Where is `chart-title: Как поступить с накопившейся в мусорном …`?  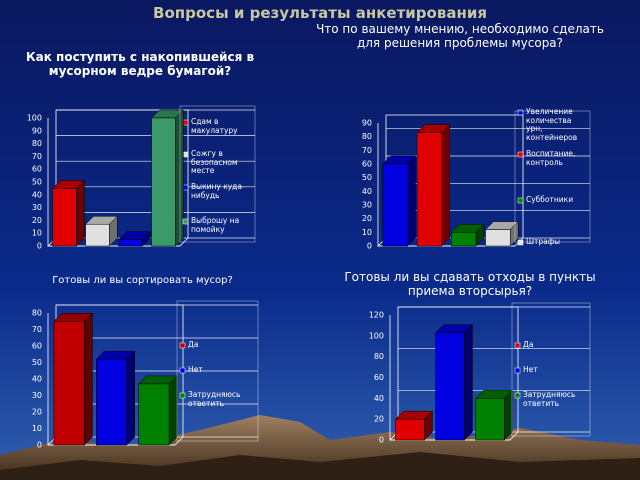 chart-title: Как поступить с накопившейся в мусорном … is located at coordinates (140, 64).